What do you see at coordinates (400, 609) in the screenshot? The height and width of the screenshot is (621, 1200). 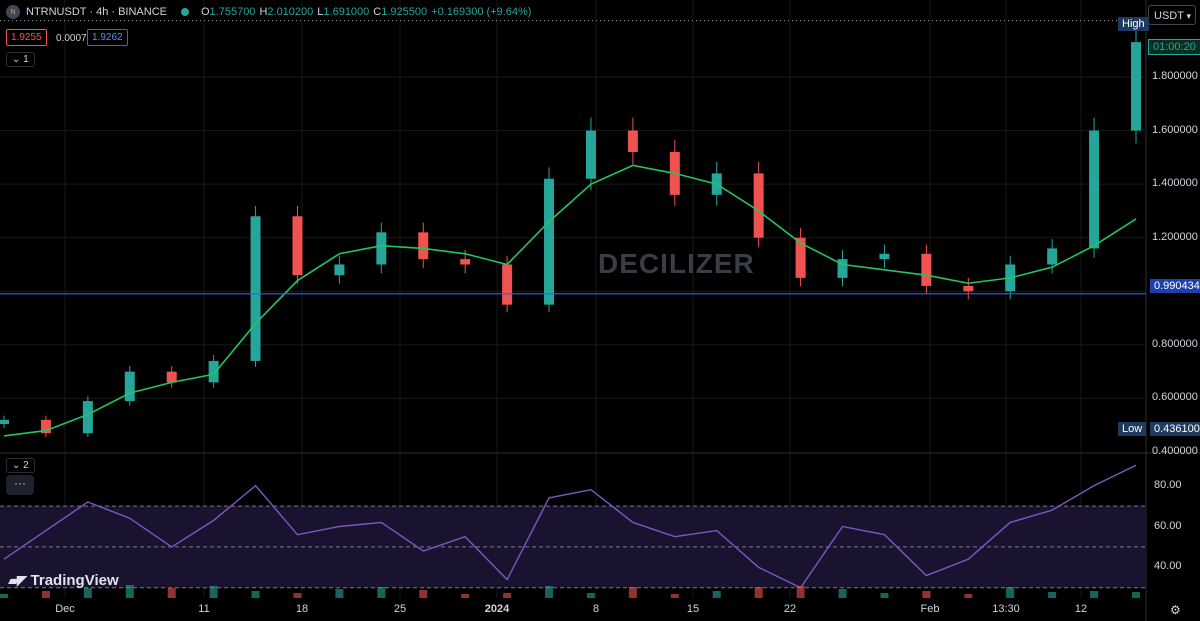 I see `time-tick-label: 25` at bounding box center [400, 609].